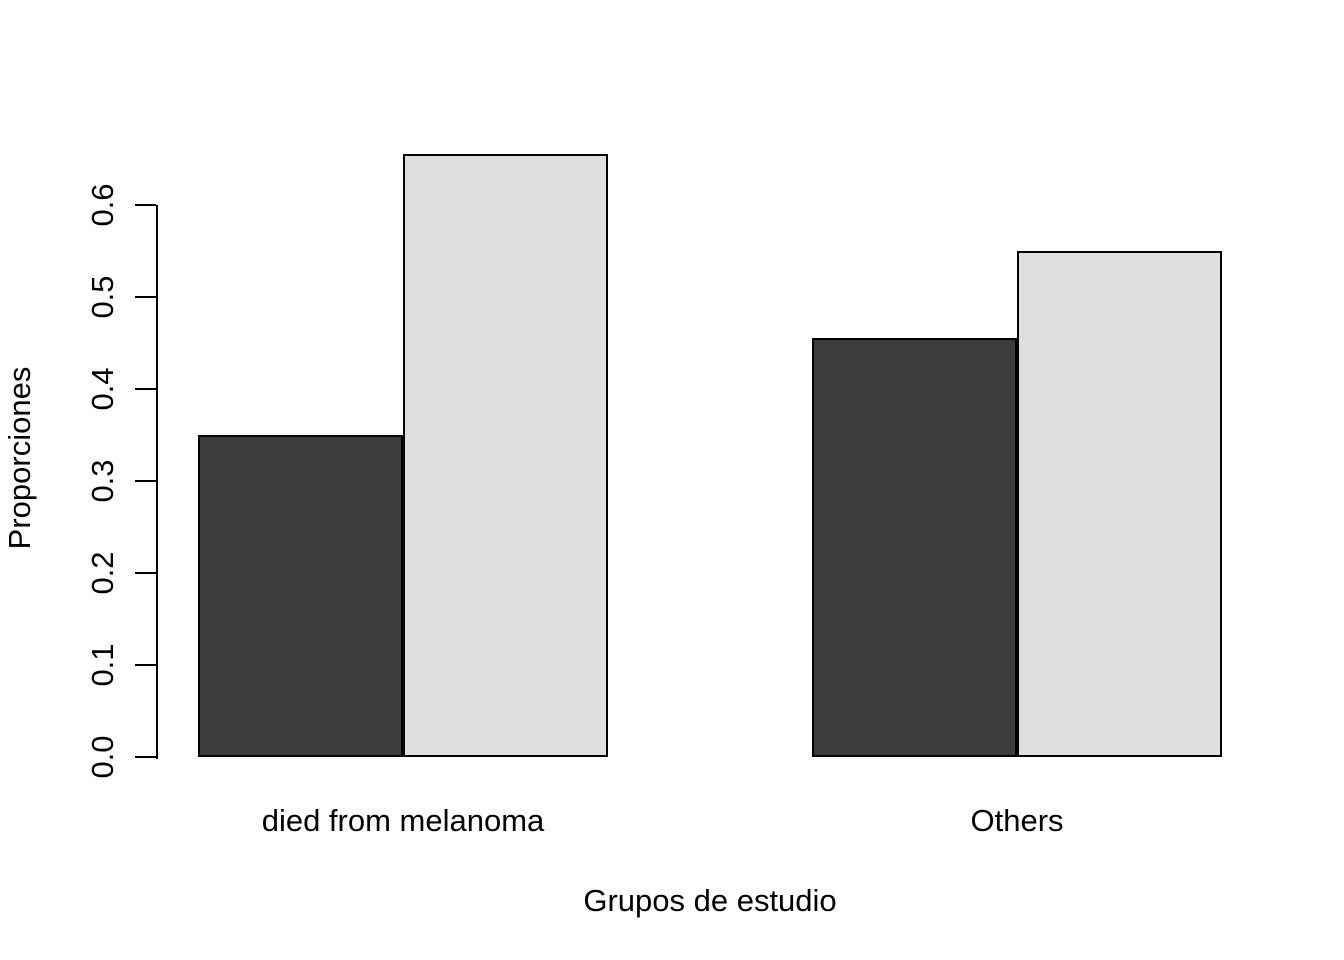  Describe the element at coordinates (403, 820) in the screenshot. I see `x-category-label: died from melanoma` at that location.